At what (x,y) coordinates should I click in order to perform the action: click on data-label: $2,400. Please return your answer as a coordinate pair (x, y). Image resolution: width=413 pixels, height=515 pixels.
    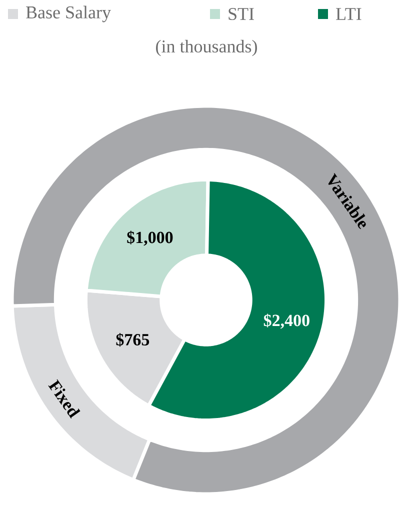
    Looking at the image, I should click on (287, 321).